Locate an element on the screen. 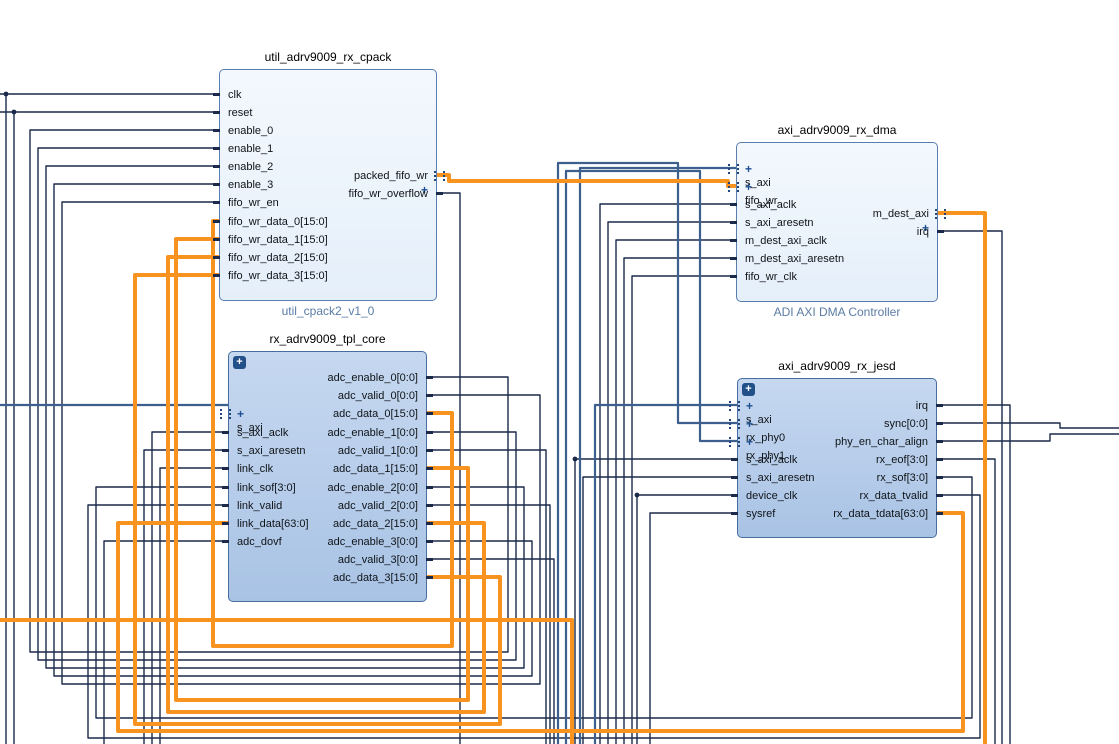 The width and height of the screenshot is (1119, 744). port-dma-s-axi-aclk: s_axi_aclk is located at coordinates (763, 205).